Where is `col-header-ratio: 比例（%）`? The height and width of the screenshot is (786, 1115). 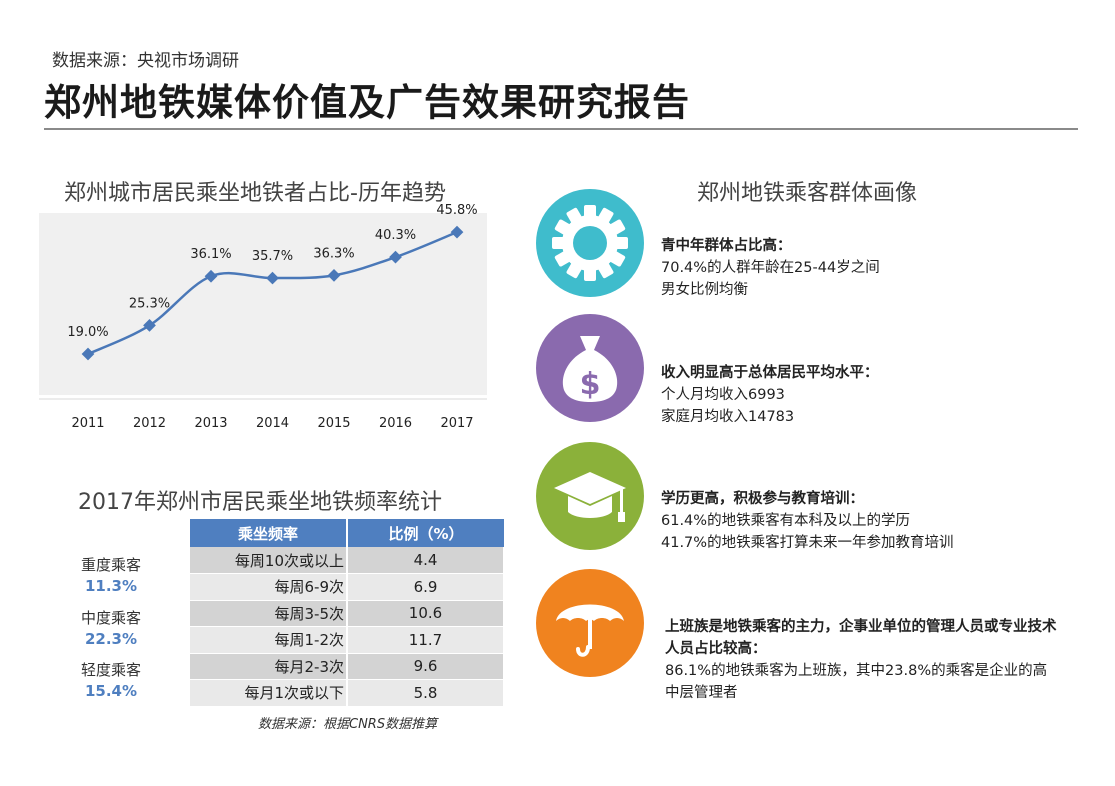
col-header-ratio: 比例（%） is located at coordinates (425, 533).